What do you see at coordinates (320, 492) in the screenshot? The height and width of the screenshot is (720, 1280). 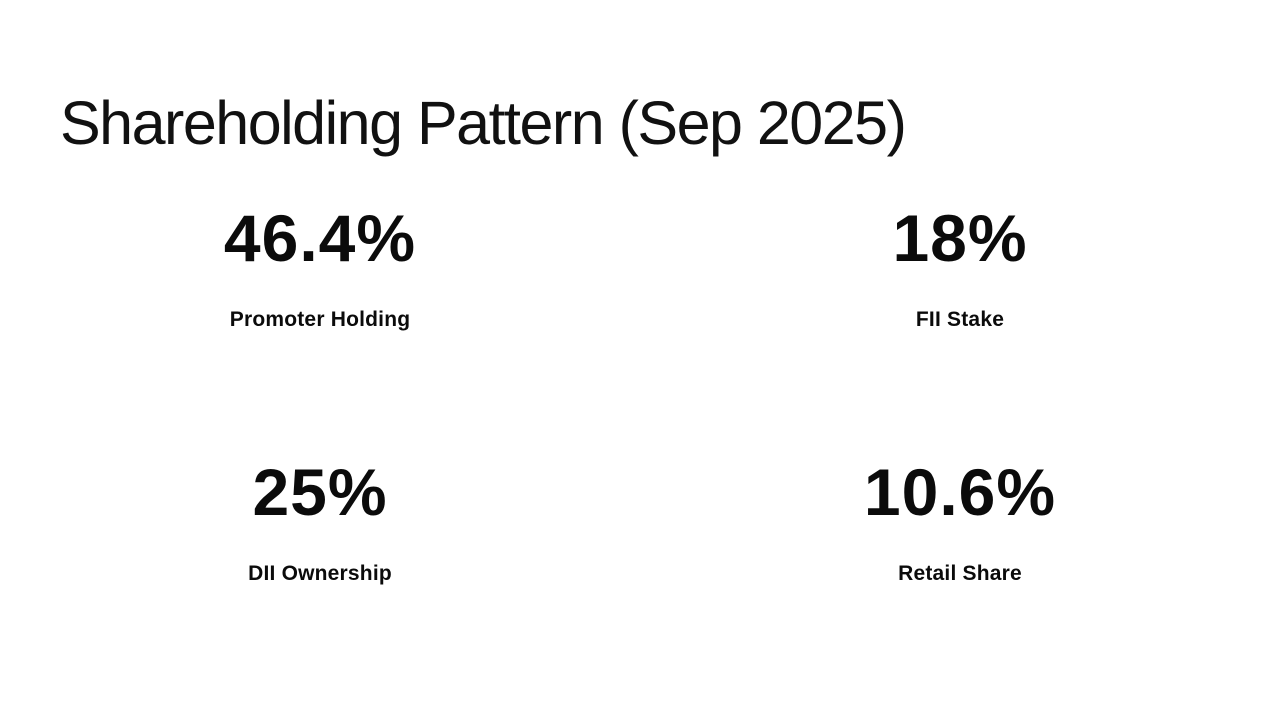 I see `stat-value: 25%` at bounding box center [320, 492].